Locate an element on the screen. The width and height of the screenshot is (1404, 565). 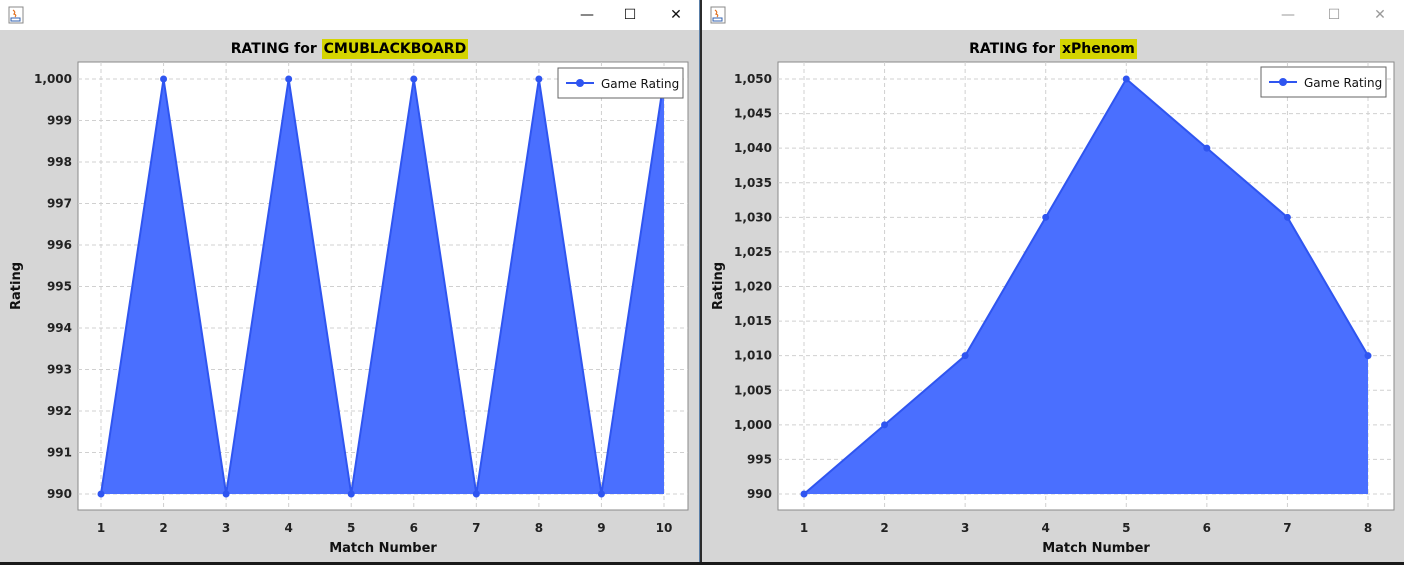
chart-title: RATING for CMUBLACKBOARD is located at coordinates (349, 49).